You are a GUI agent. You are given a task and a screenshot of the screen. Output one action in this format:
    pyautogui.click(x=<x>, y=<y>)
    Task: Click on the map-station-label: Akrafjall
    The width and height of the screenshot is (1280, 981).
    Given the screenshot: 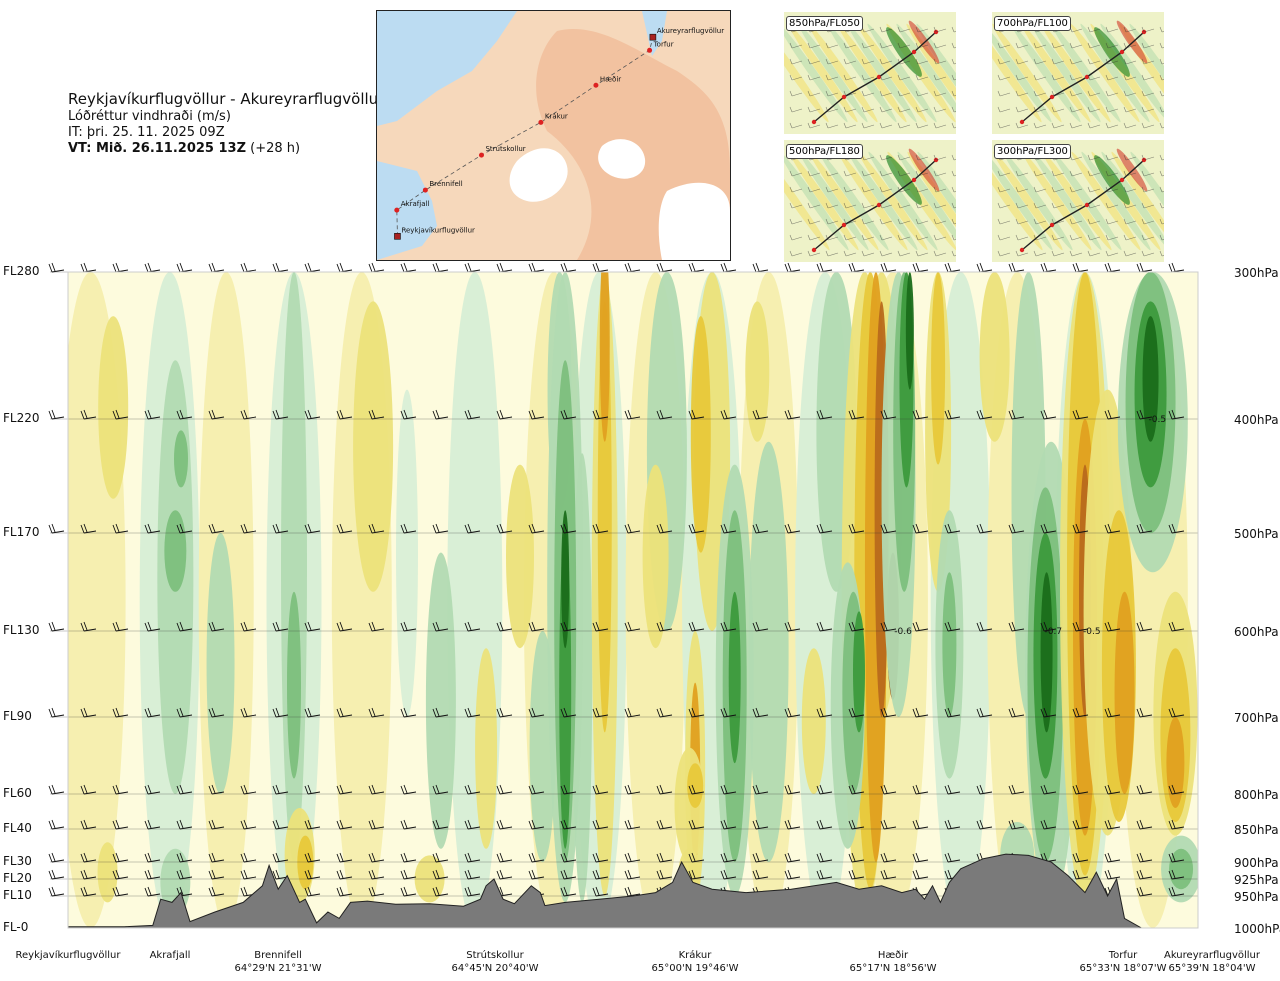 What is the action you would take?
    pyautogui.click(x=415, y=204)
    